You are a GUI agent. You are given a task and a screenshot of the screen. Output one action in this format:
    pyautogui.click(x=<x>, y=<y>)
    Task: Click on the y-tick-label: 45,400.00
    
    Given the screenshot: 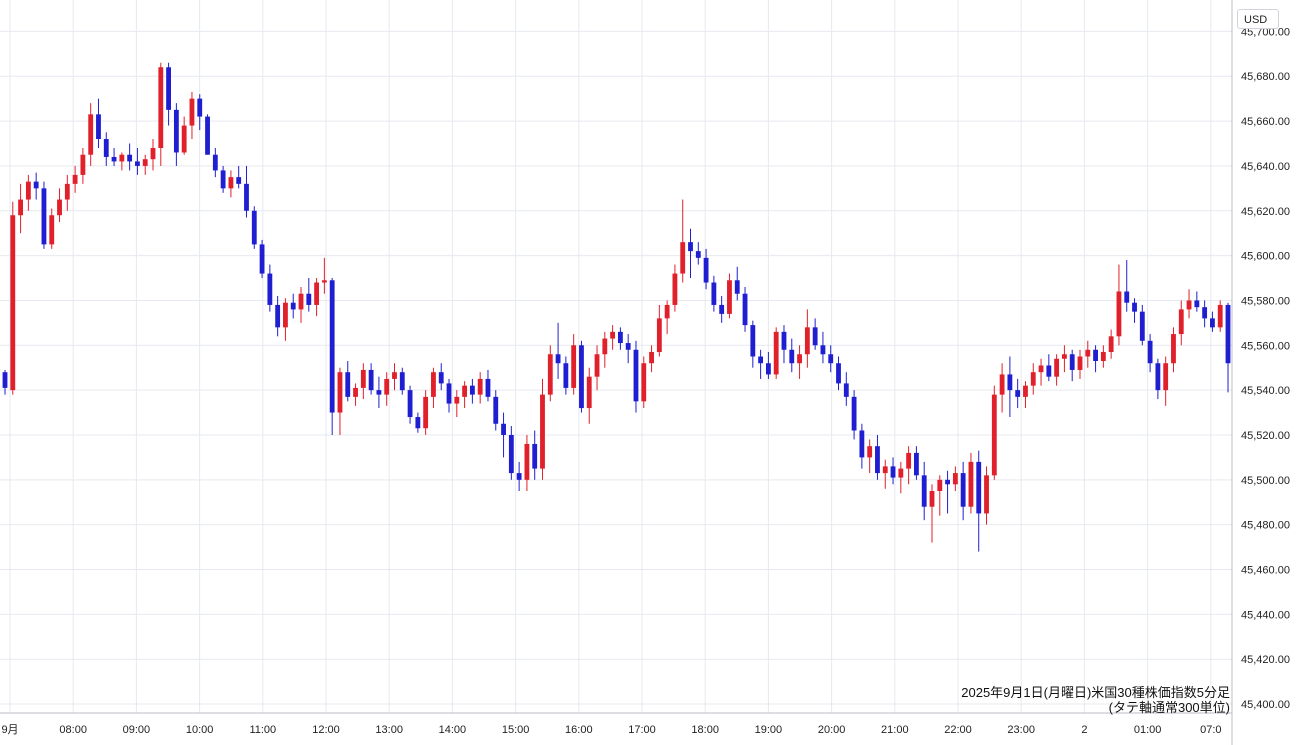 What is the action you would take?
    pyautogui.click(x=1265, y=705)
    